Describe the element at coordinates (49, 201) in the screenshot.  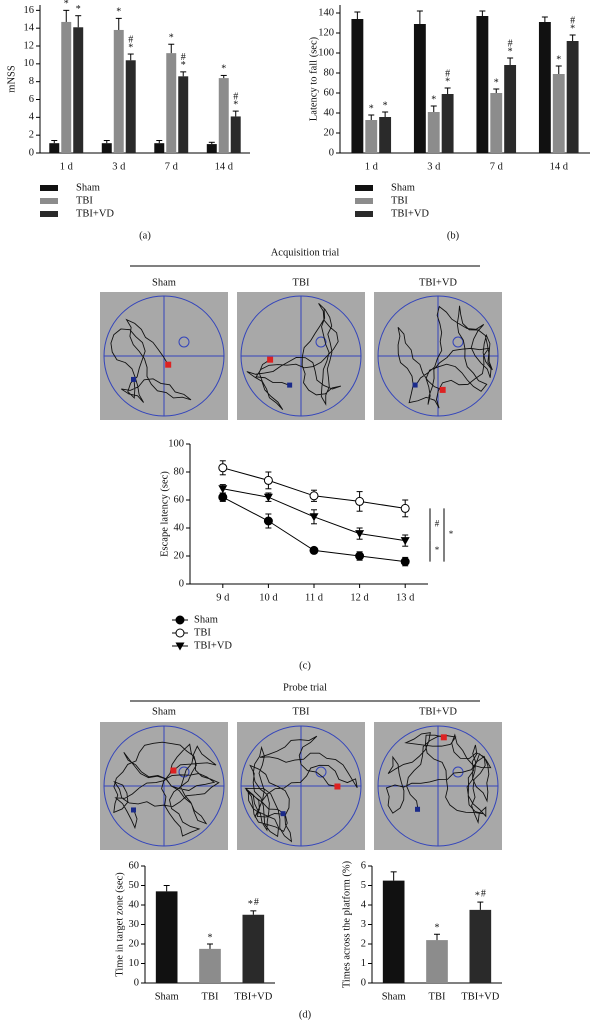
I see `legend-swatch` at that location.